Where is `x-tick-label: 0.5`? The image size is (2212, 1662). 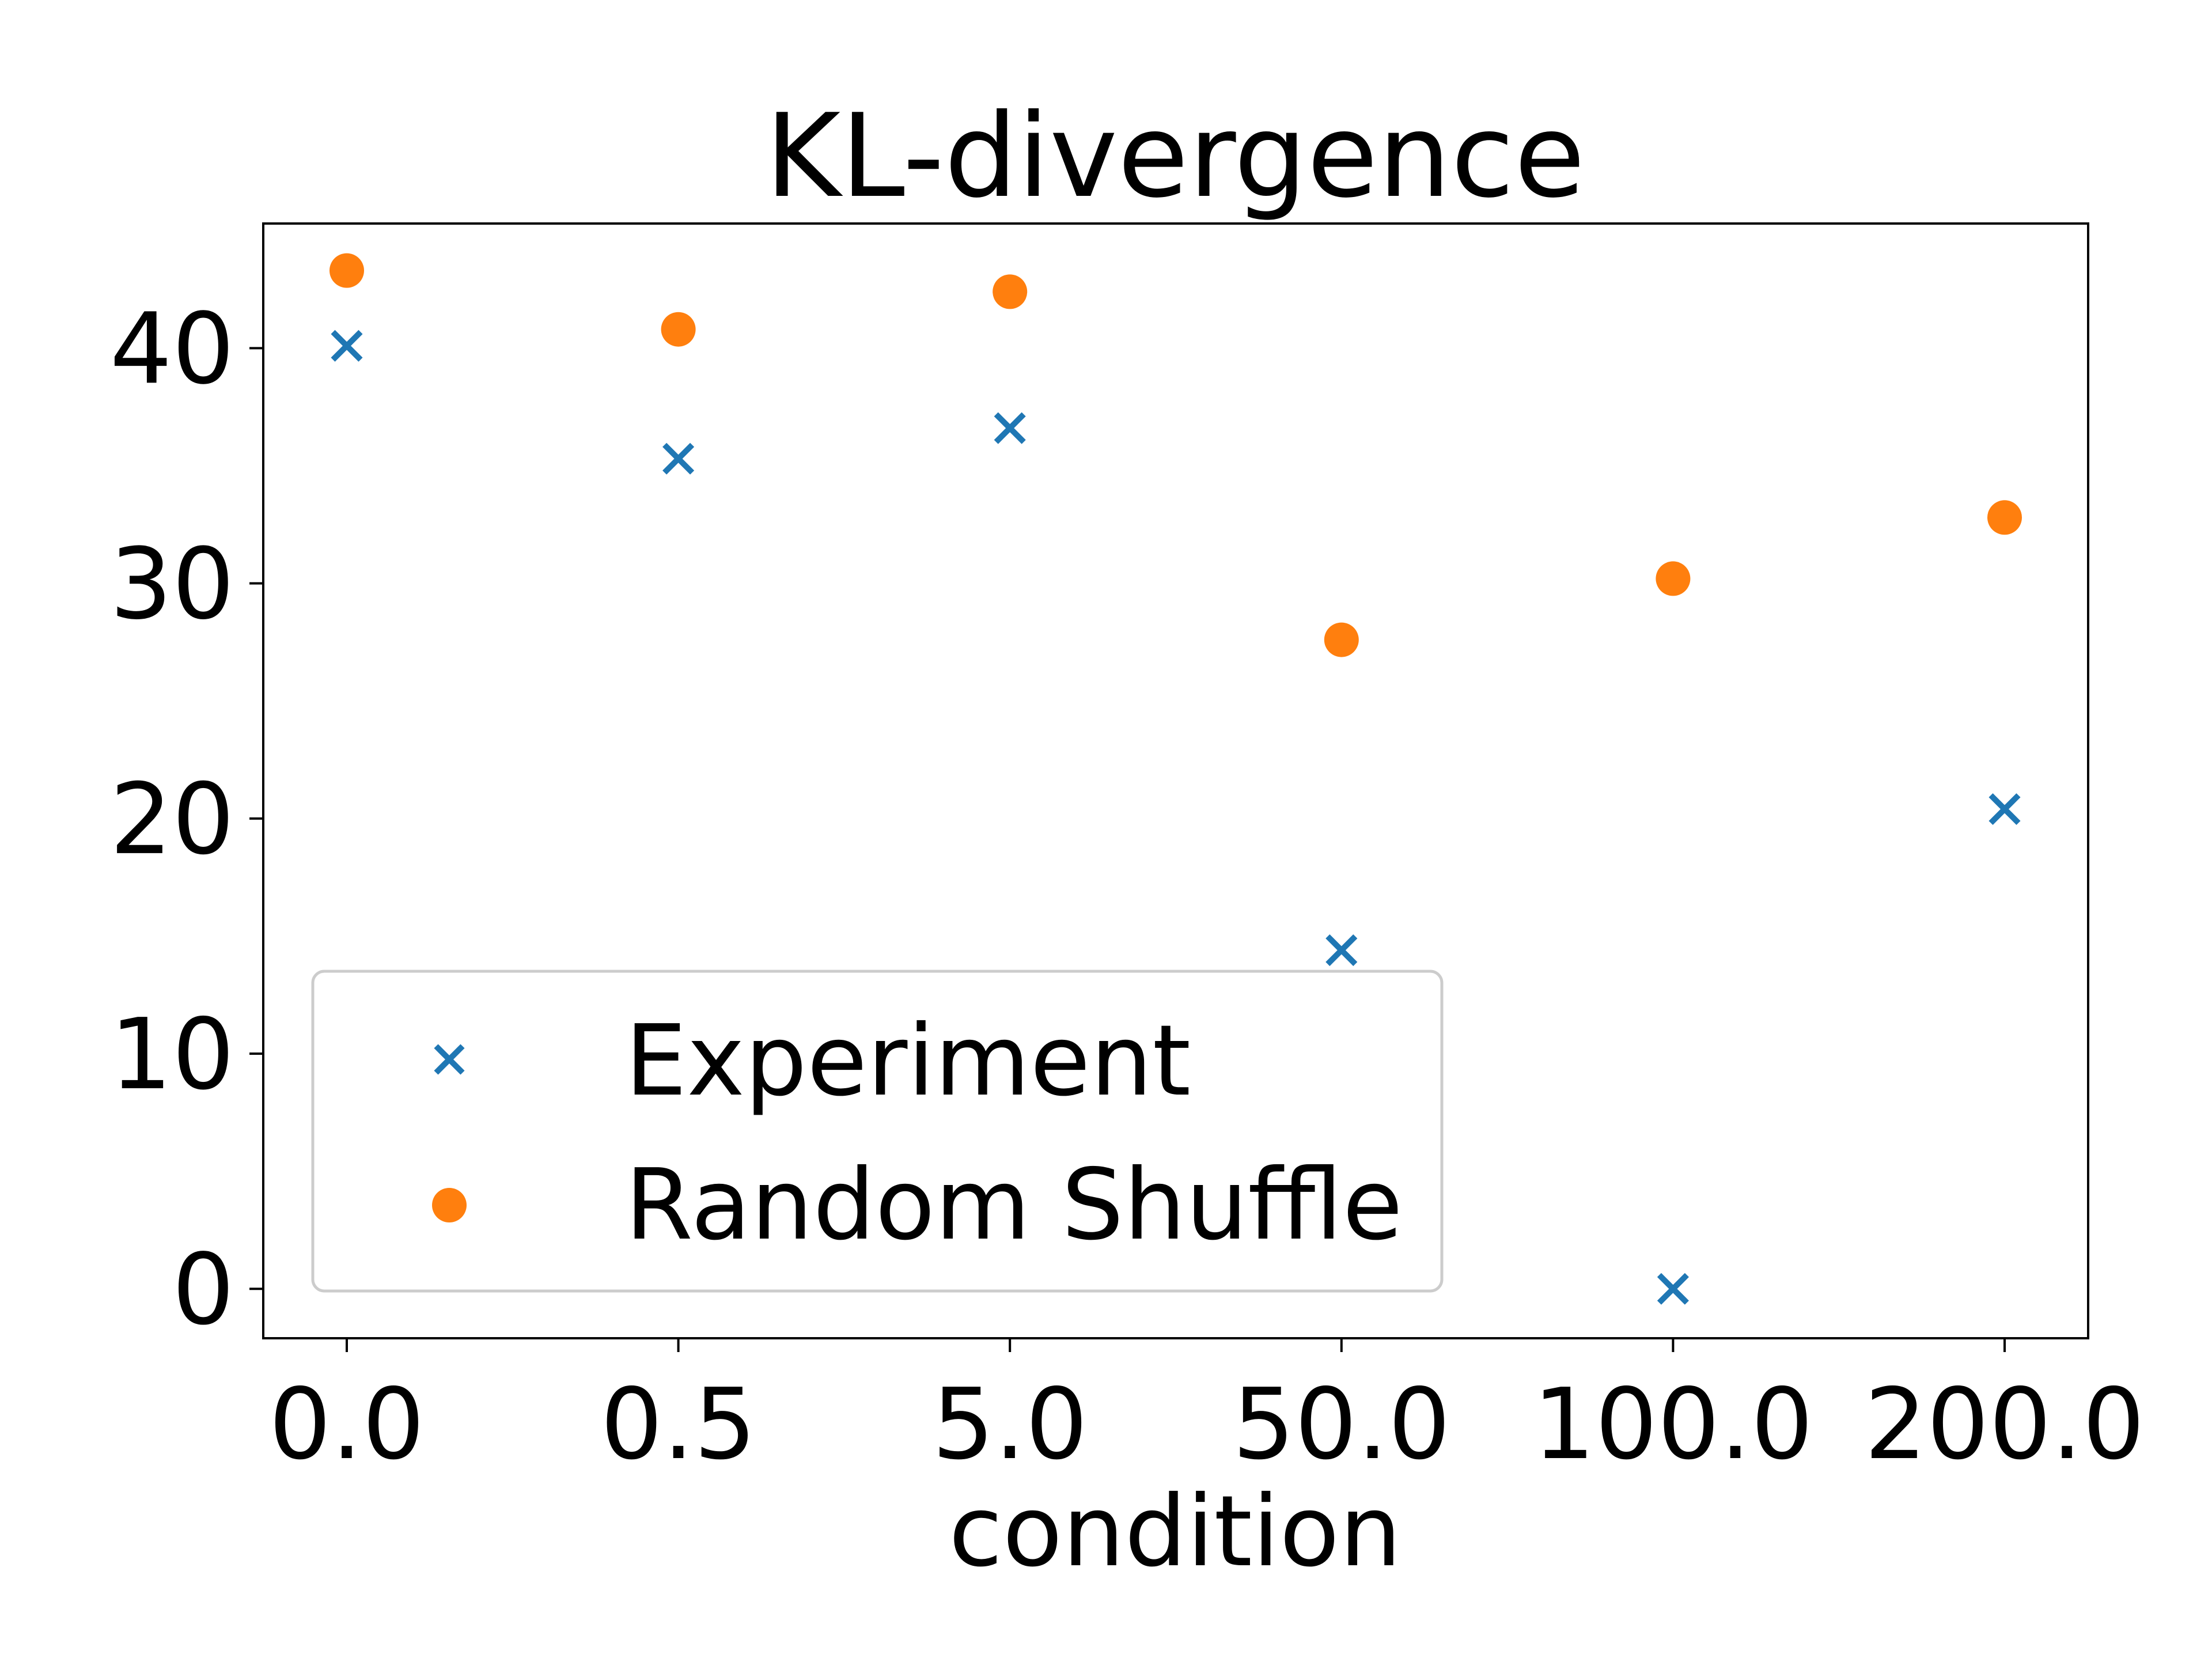
x-tick-label: 0.5 is located at coordinates (678, 1425).